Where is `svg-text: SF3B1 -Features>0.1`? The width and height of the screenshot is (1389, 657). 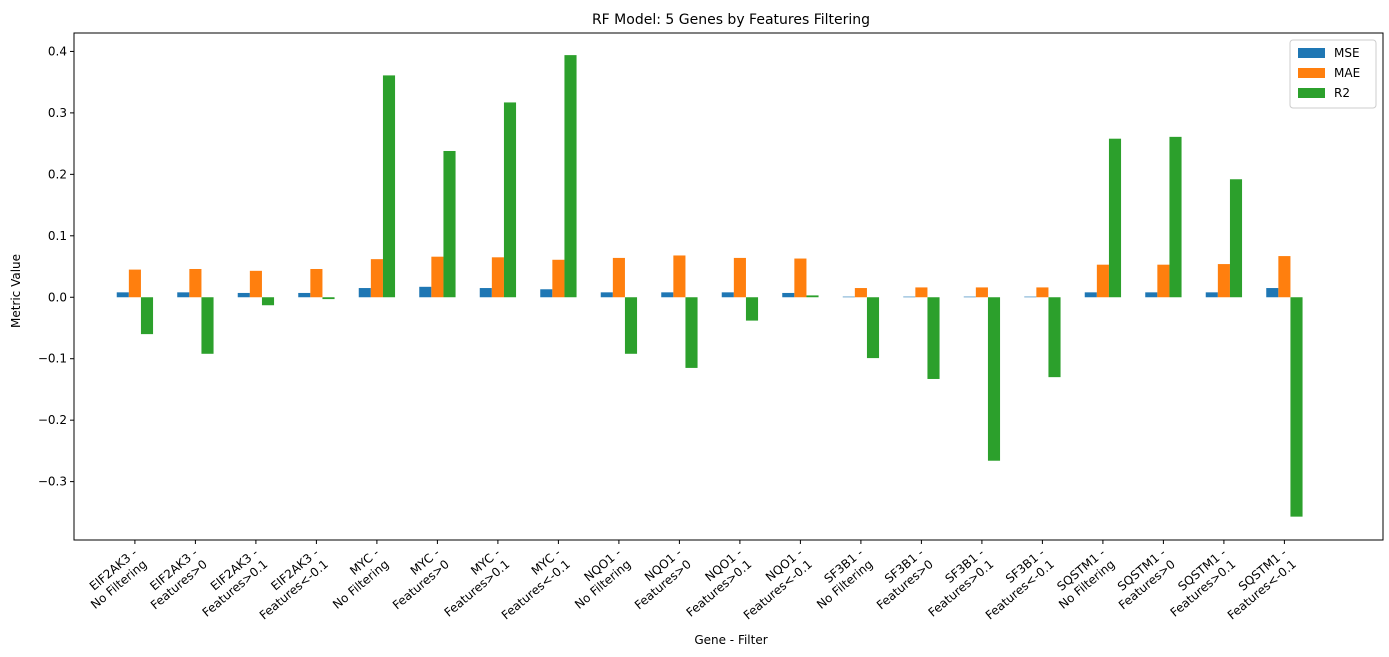 svg-text: SF3B1 -Features>0.1 is located at coordinates (956, 583).